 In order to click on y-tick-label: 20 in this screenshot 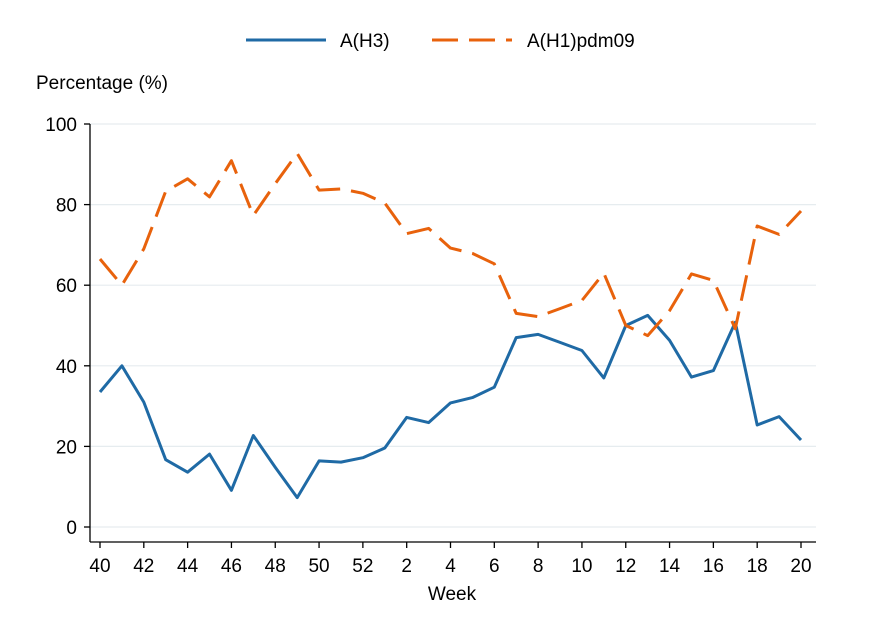, I will do `click(66, 447)`.